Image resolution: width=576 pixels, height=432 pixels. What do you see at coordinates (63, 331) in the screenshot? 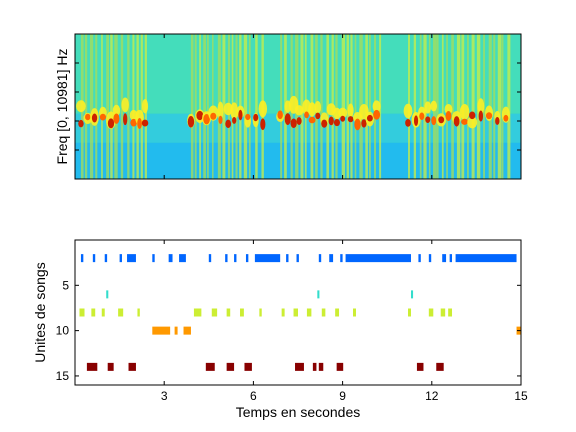
I see `raster-ytick-label: 10` at bounding box center [63, 331].